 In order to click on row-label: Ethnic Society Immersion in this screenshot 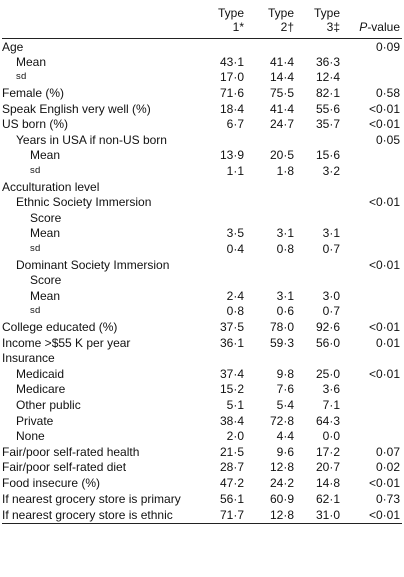, I will do `click(84, 202)`.